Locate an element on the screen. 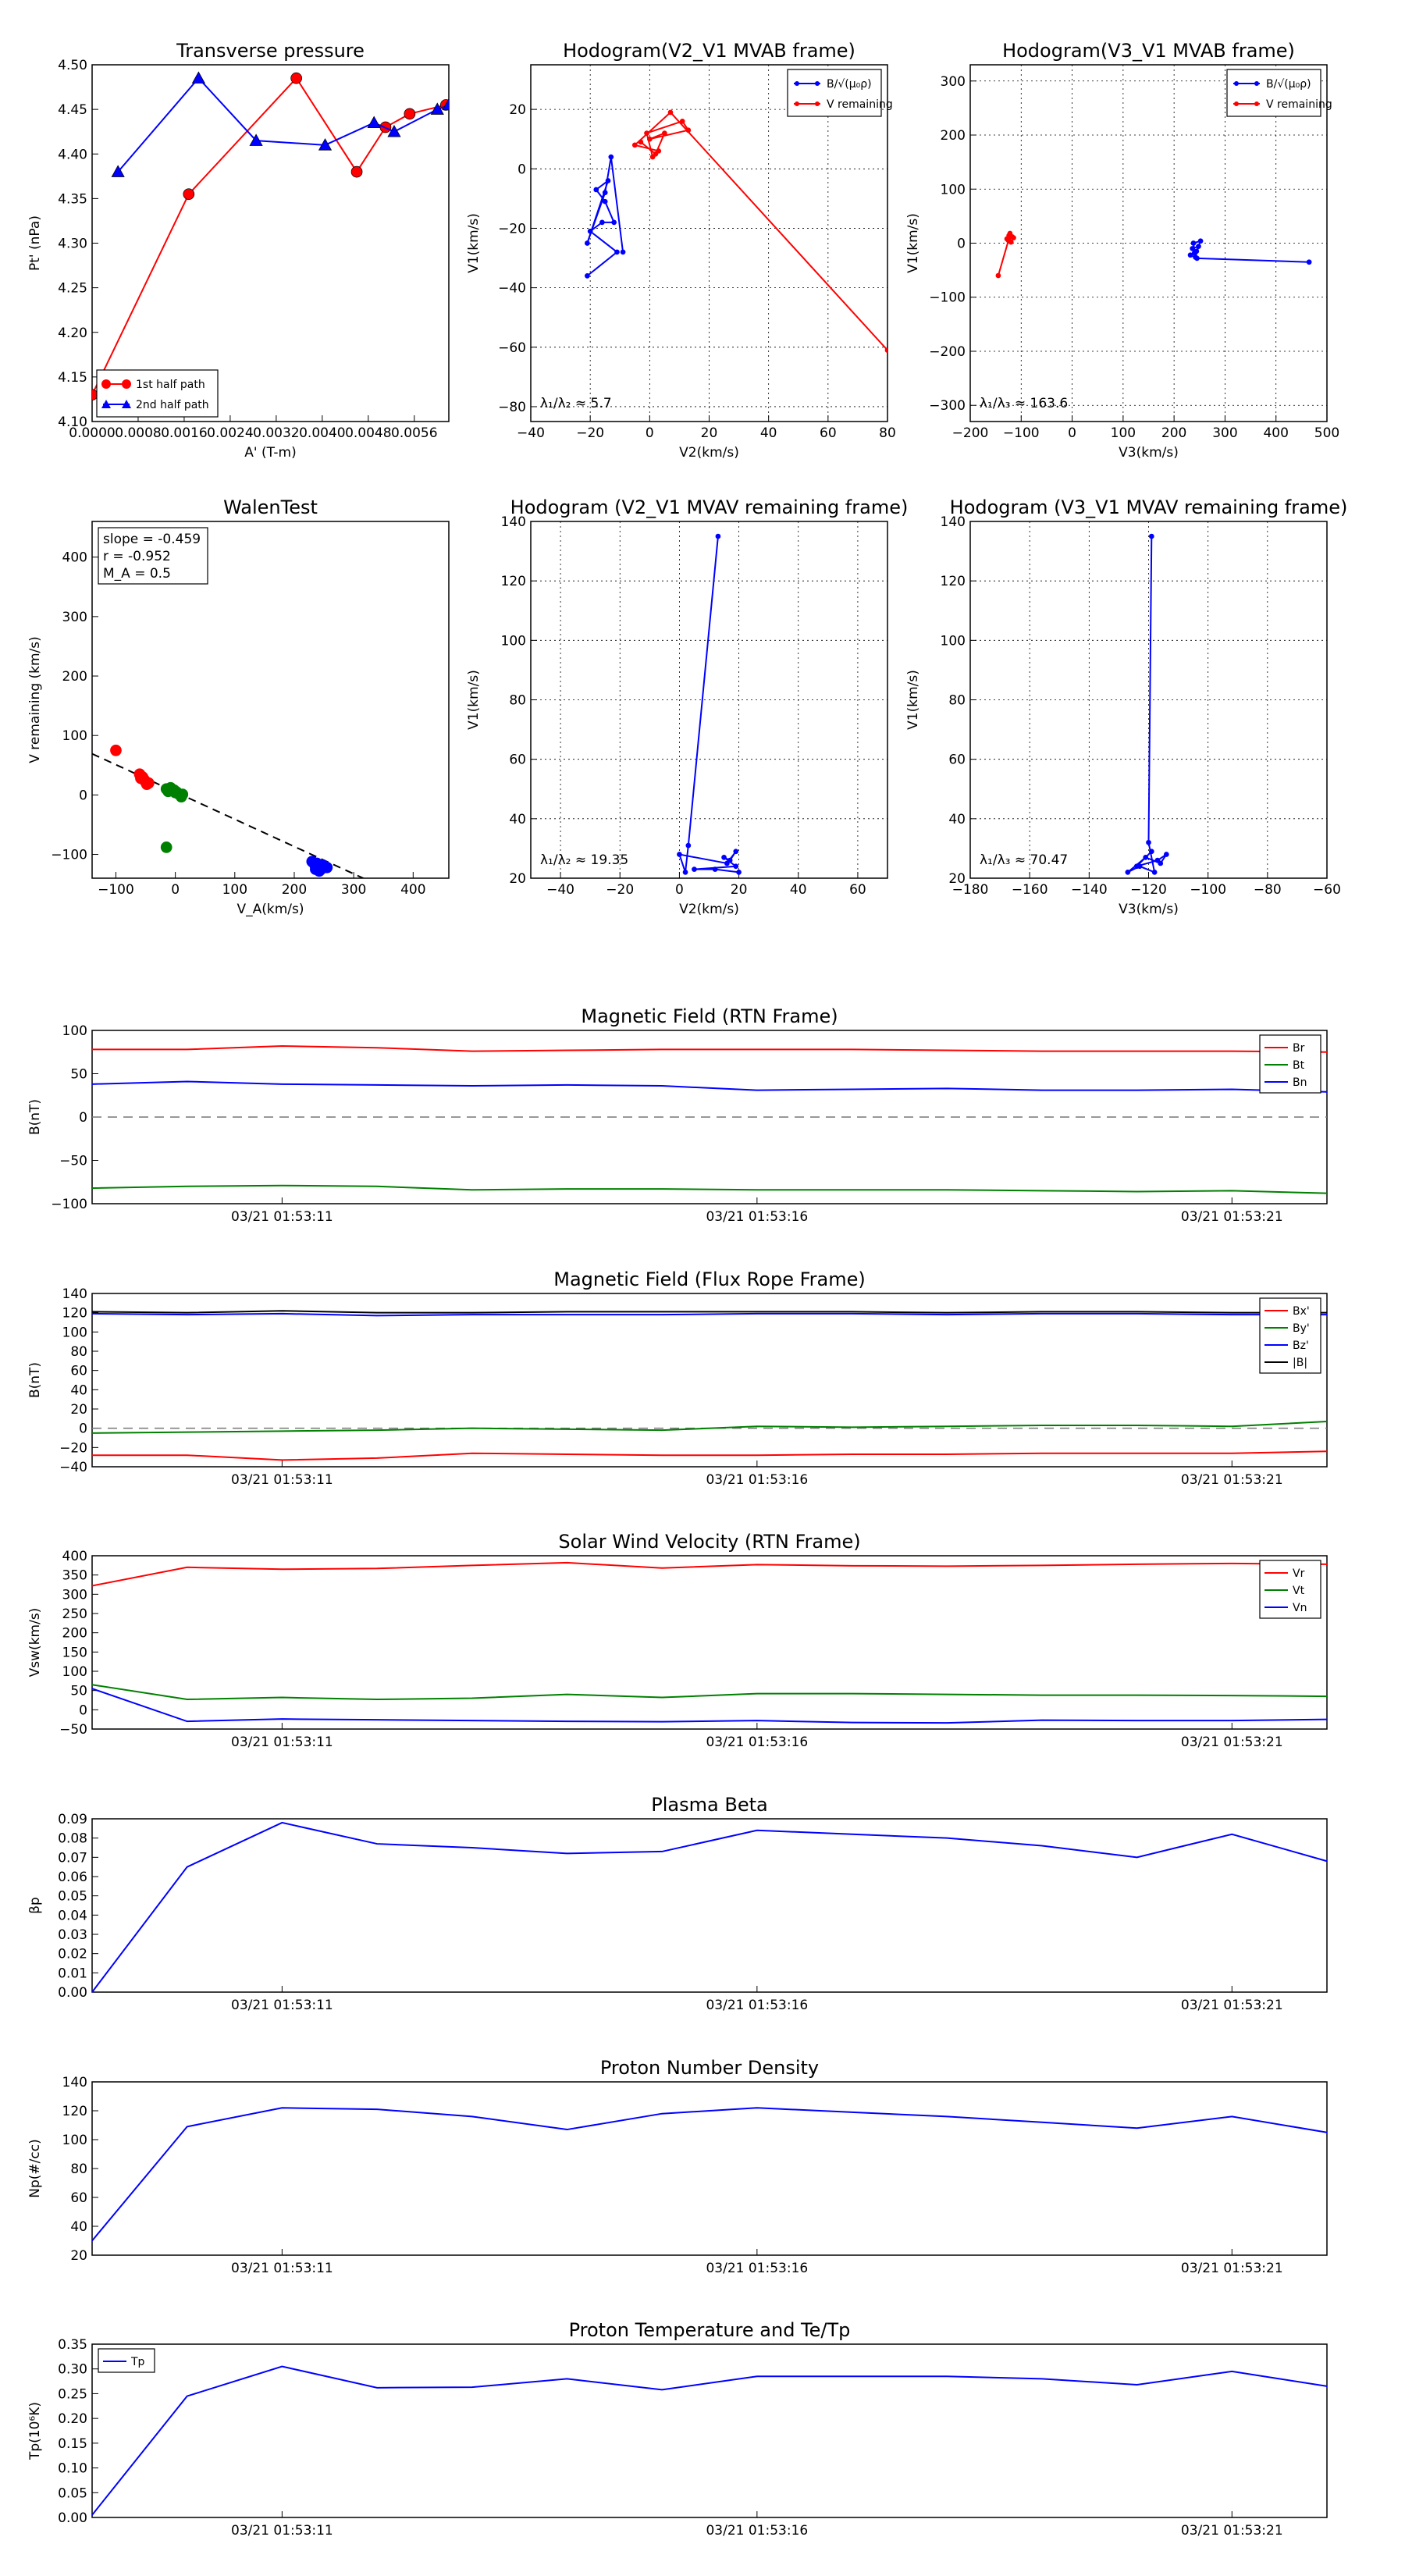 The image size is (1405, 2576). y-tick-label: 0 is located at coordinates (522, 169).